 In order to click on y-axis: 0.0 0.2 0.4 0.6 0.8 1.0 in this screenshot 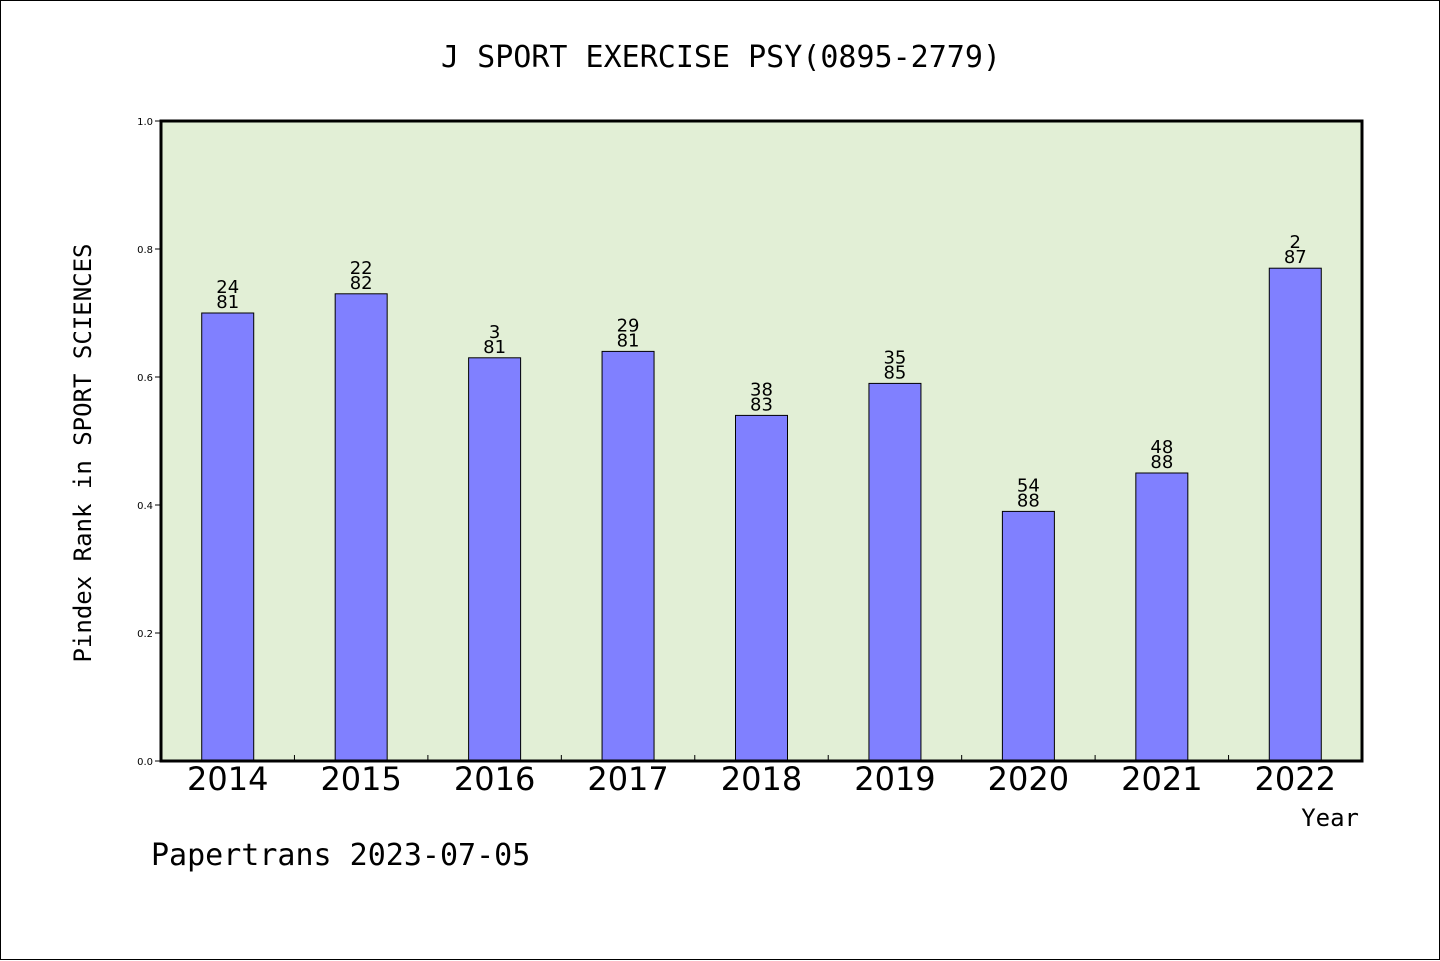, I will do `click(149, 442)`.